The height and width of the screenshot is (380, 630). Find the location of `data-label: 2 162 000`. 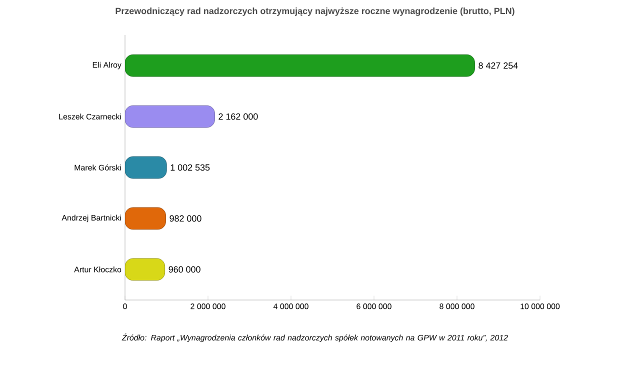

data-label: 2 162 000 is located at coordinates (238, 116).